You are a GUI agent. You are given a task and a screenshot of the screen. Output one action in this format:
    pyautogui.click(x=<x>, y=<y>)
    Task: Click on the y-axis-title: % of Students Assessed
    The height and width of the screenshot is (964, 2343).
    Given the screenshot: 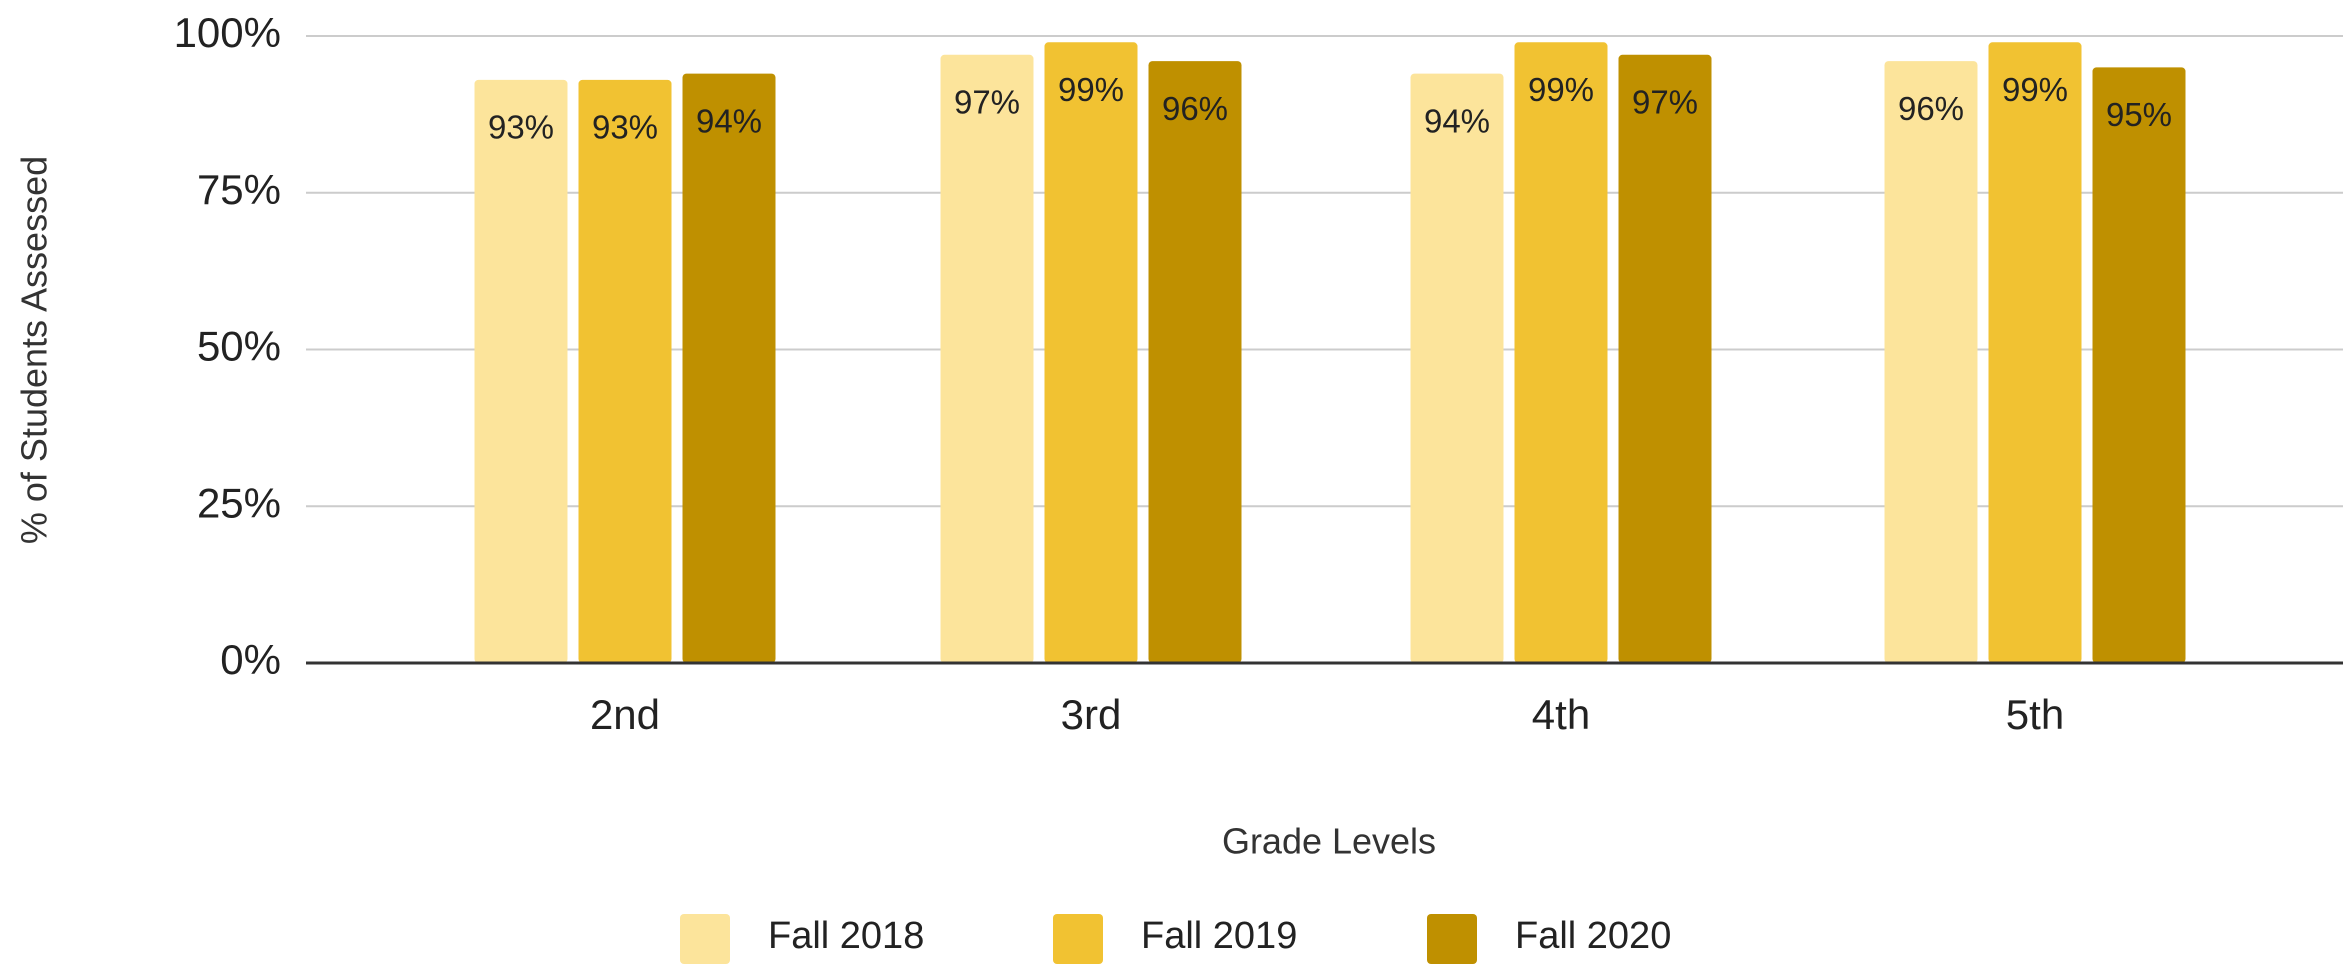 What is the action you would take?
    pyautogui.click(x=34, y=350)
    